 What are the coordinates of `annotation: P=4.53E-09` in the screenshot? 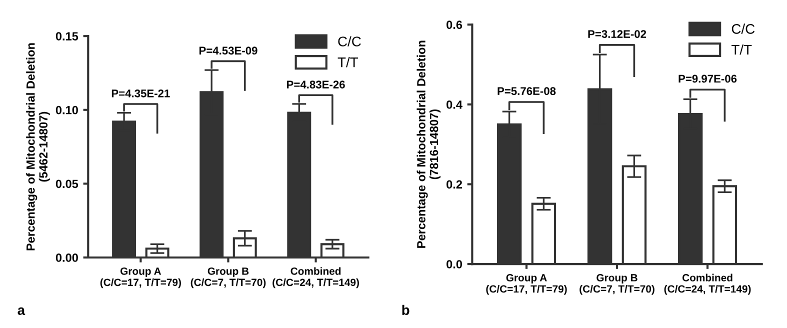 It's located at (228, 50).